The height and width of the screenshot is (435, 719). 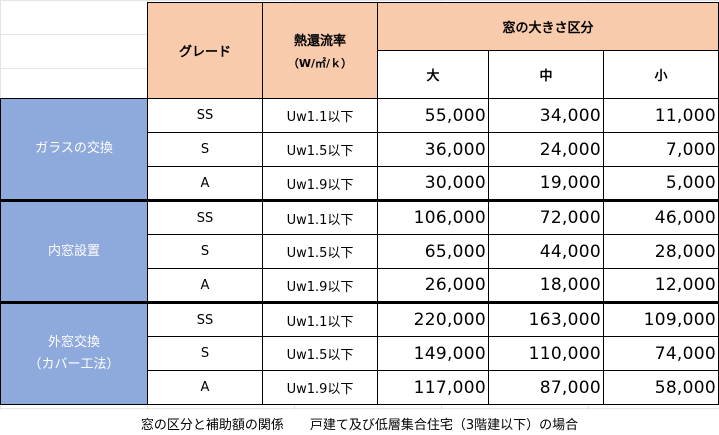 I want to click on amount-small-cell: 12,000, so click(x=661, y=285).